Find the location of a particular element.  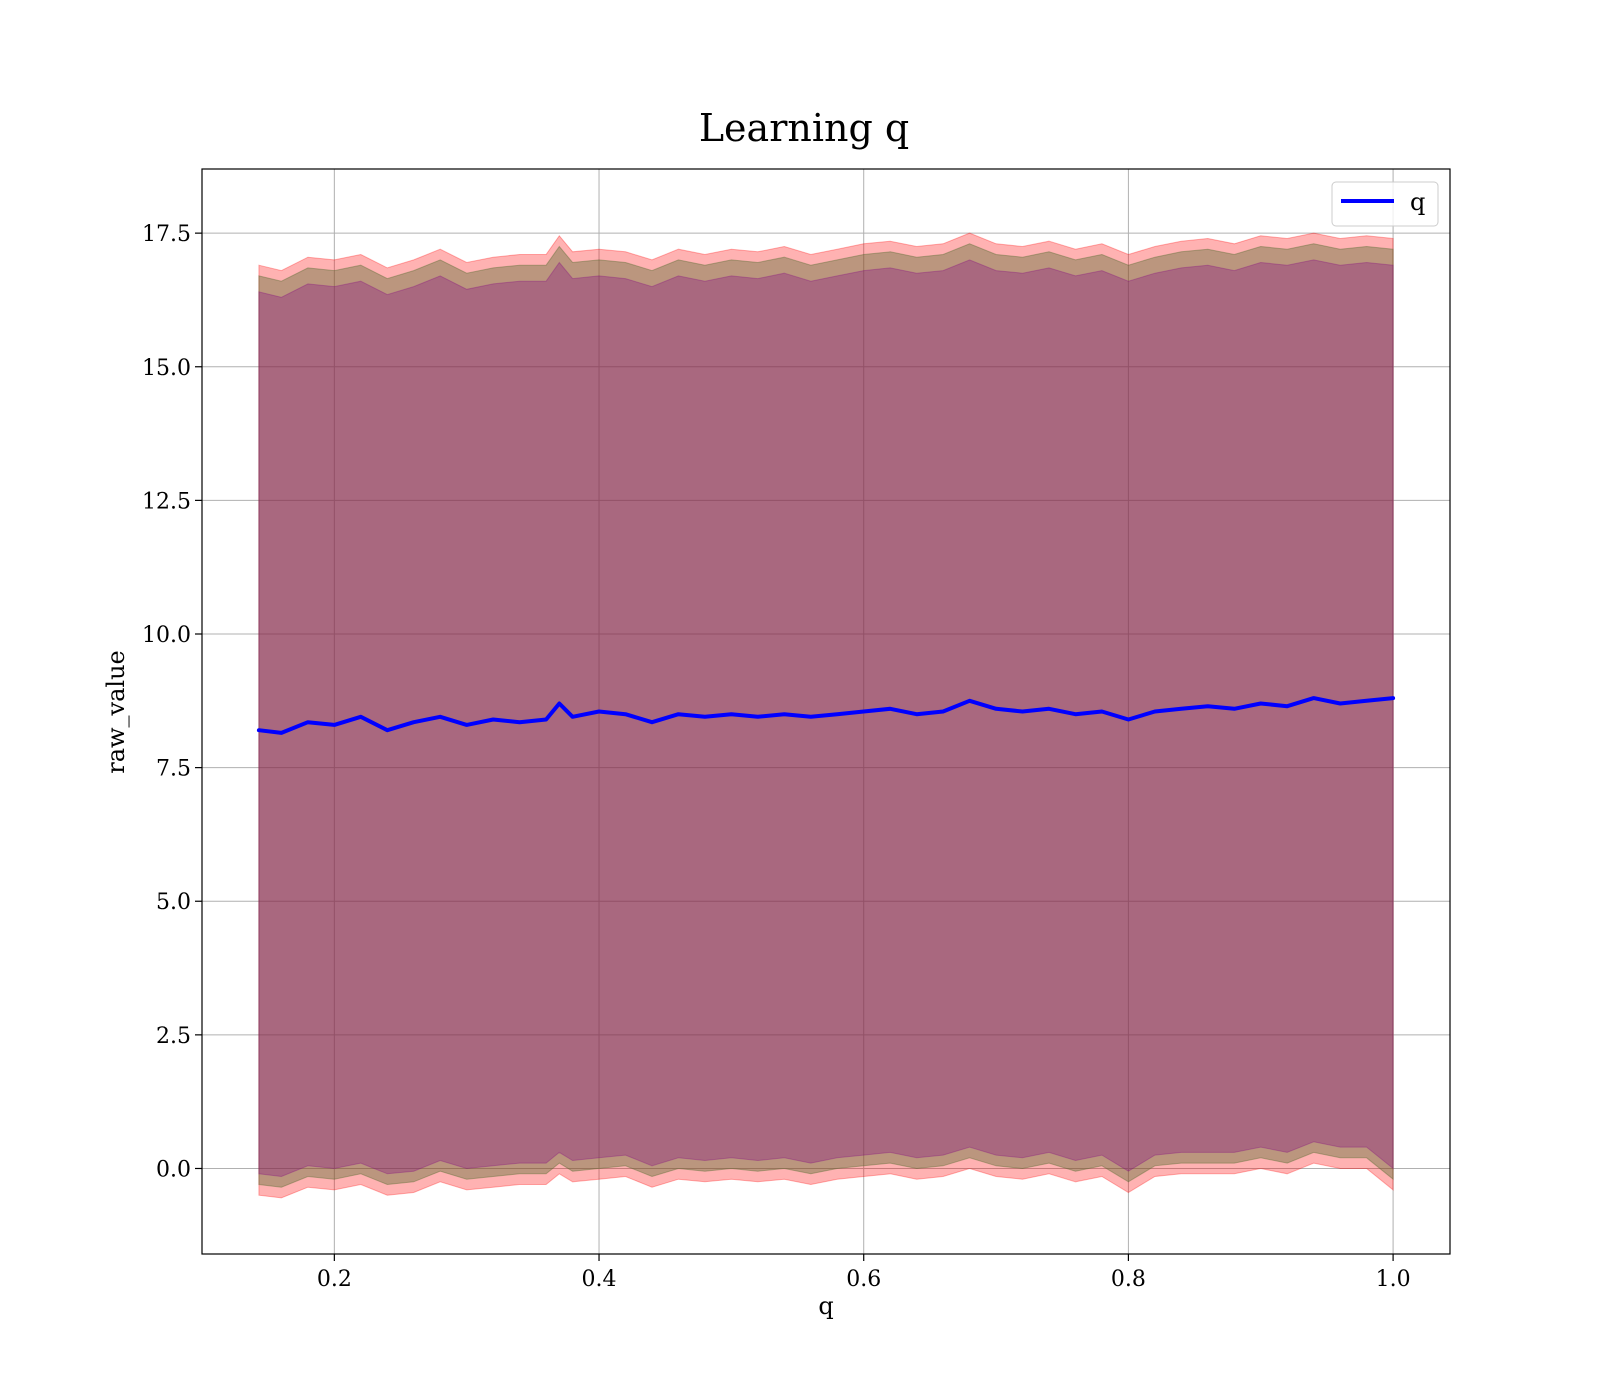

y-tick-label: 15.0 is located at coordinates (166, 368).